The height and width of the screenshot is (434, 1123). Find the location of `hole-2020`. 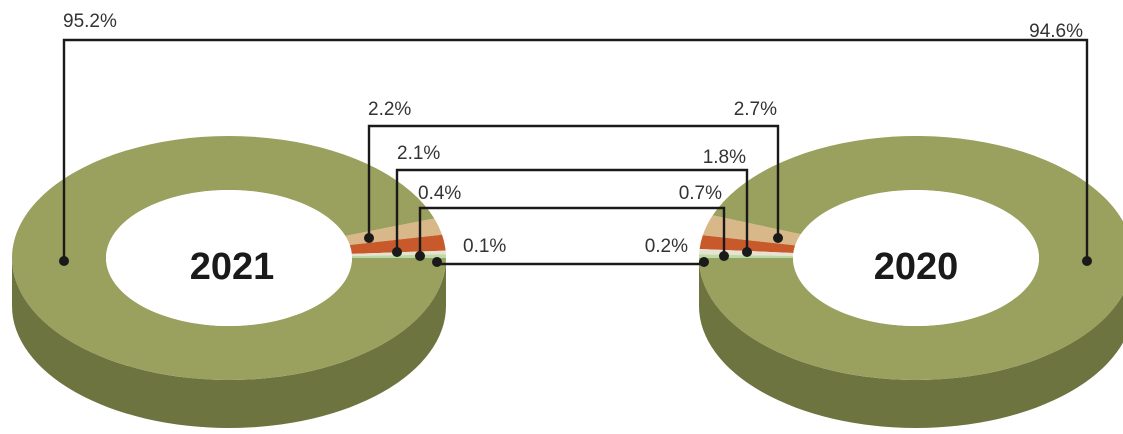

hole-2020 is located at coordinates (916, 258).